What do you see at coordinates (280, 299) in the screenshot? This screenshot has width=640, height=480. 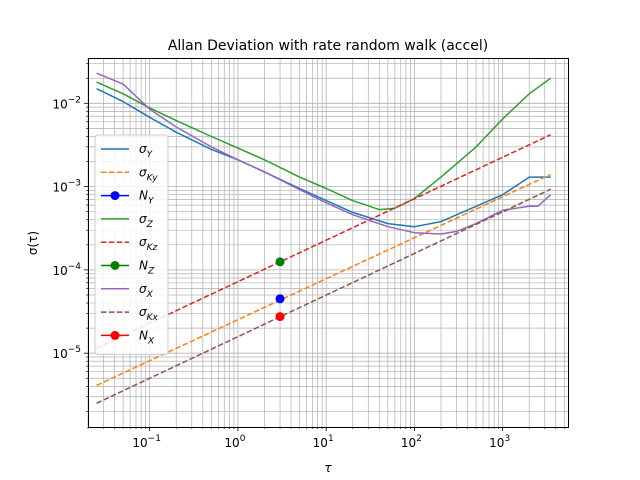 I see `series-point-n-y` at bounding box center [280, 299].